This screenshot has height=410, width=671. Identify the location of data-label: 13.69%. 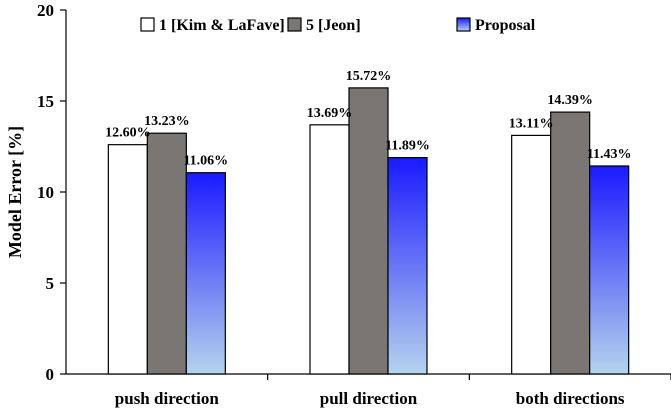
(330, 113).